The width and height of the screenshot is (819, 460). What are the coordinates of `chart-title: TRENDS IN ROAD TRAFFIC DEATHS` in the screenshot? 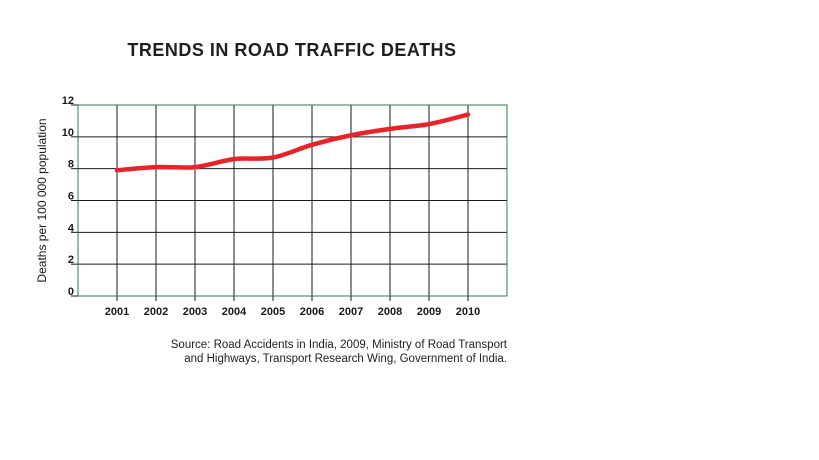 It's located at (292, 50).